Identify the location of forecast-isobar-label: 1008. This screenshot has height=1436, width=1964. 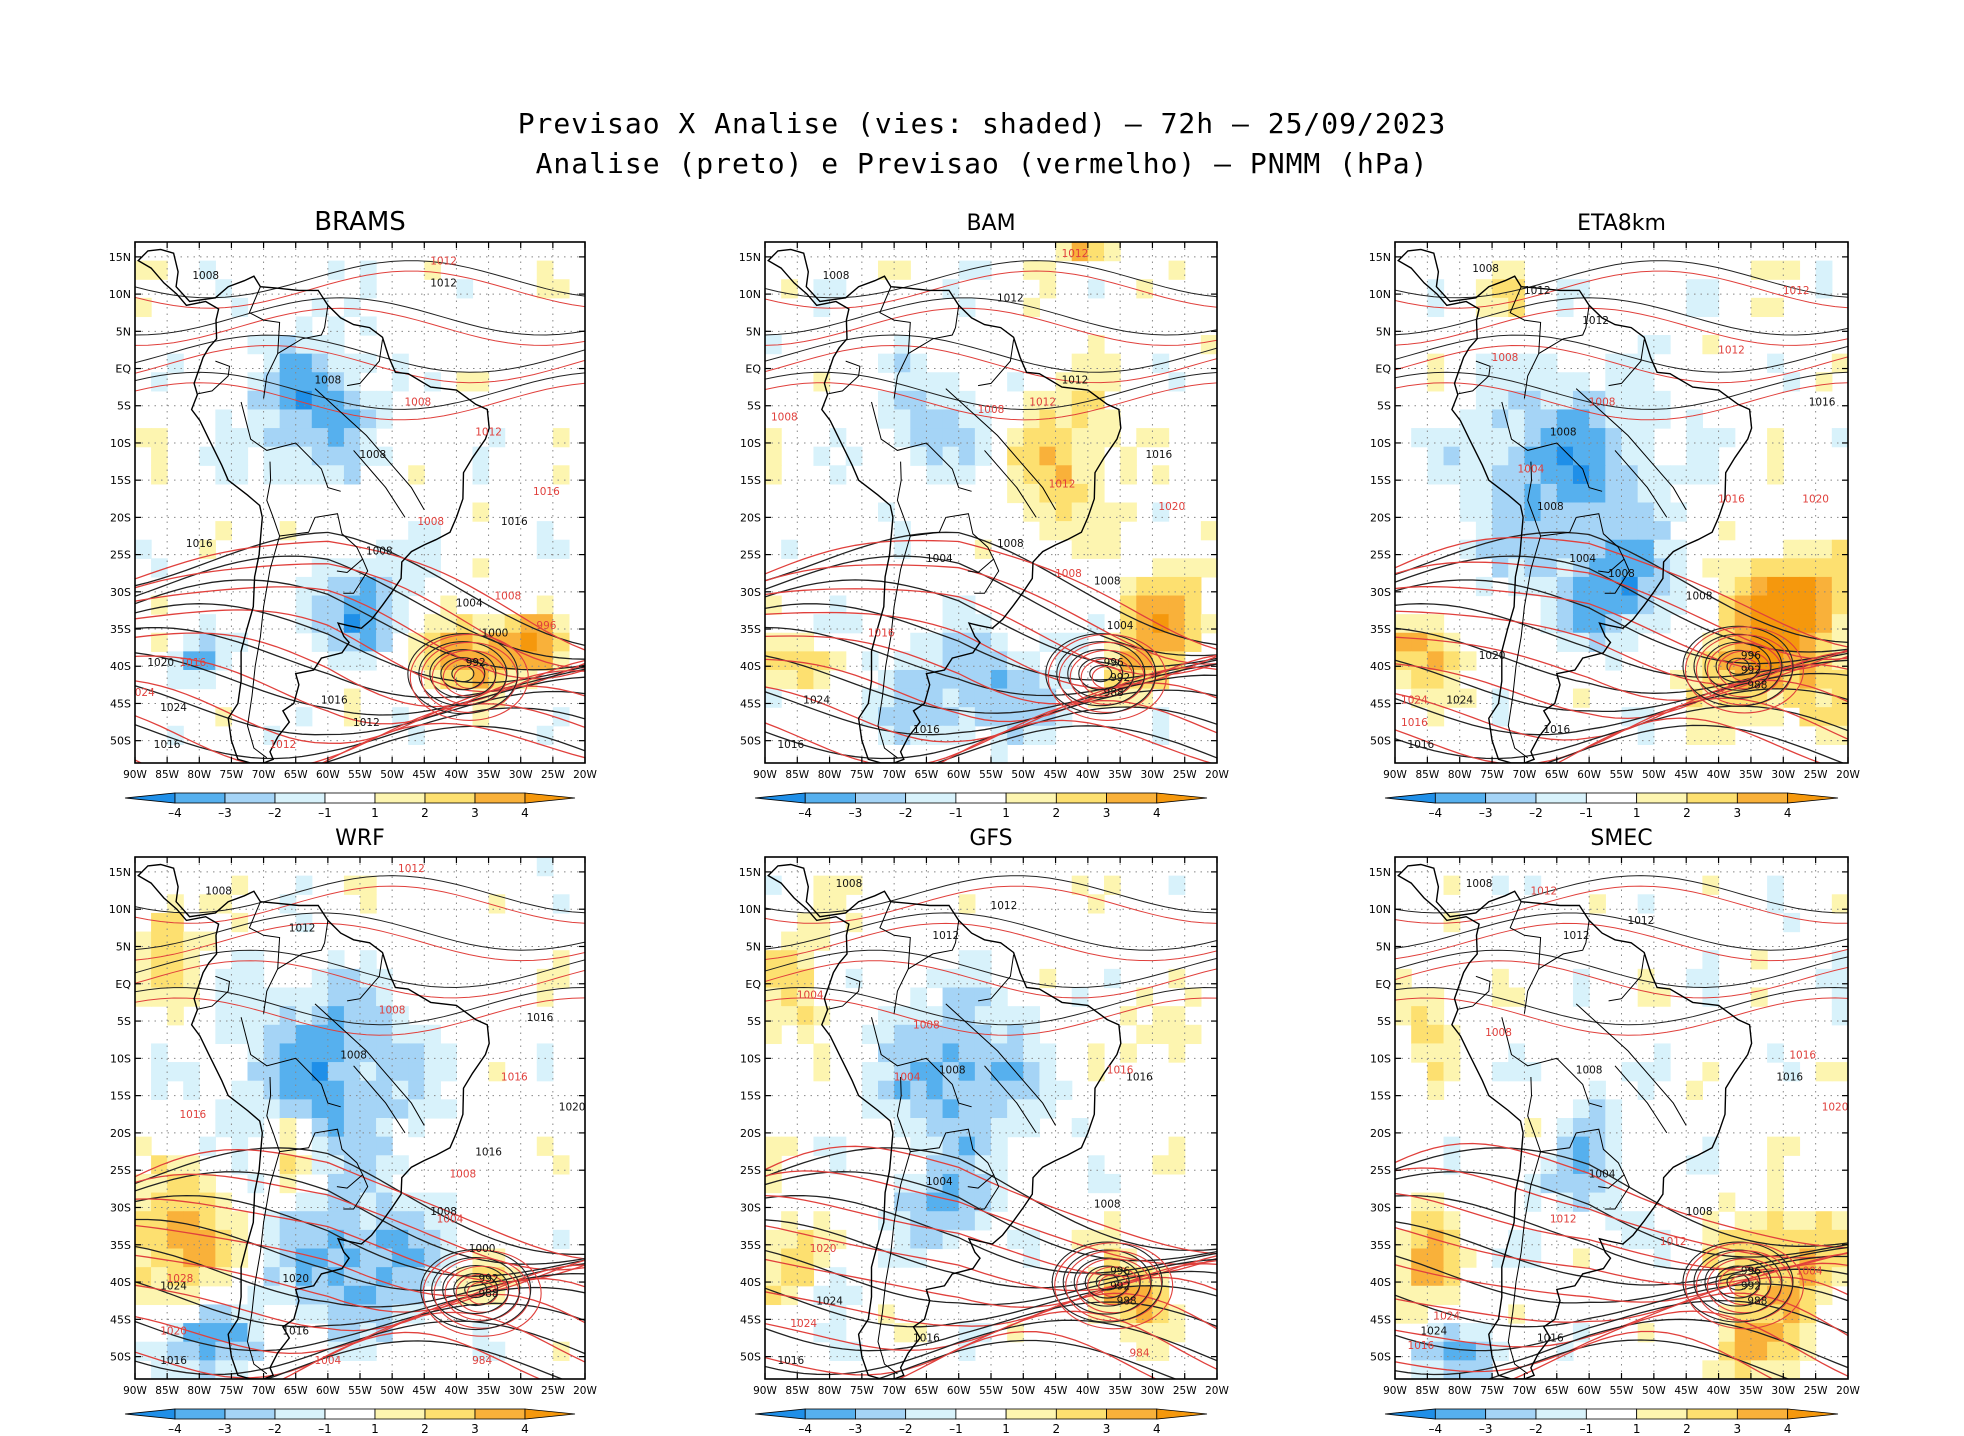
(1068, 574).